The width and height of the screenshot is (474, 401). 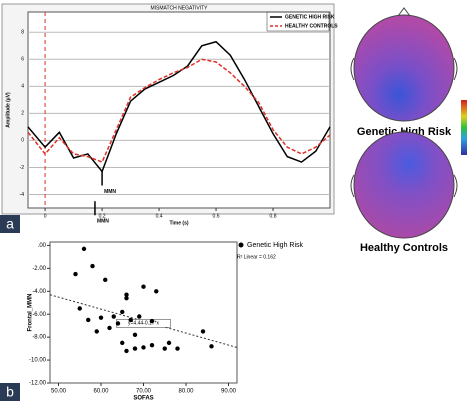 I want to click on fit-label: R² Linear = 0.162, so click(x=256, y=257).